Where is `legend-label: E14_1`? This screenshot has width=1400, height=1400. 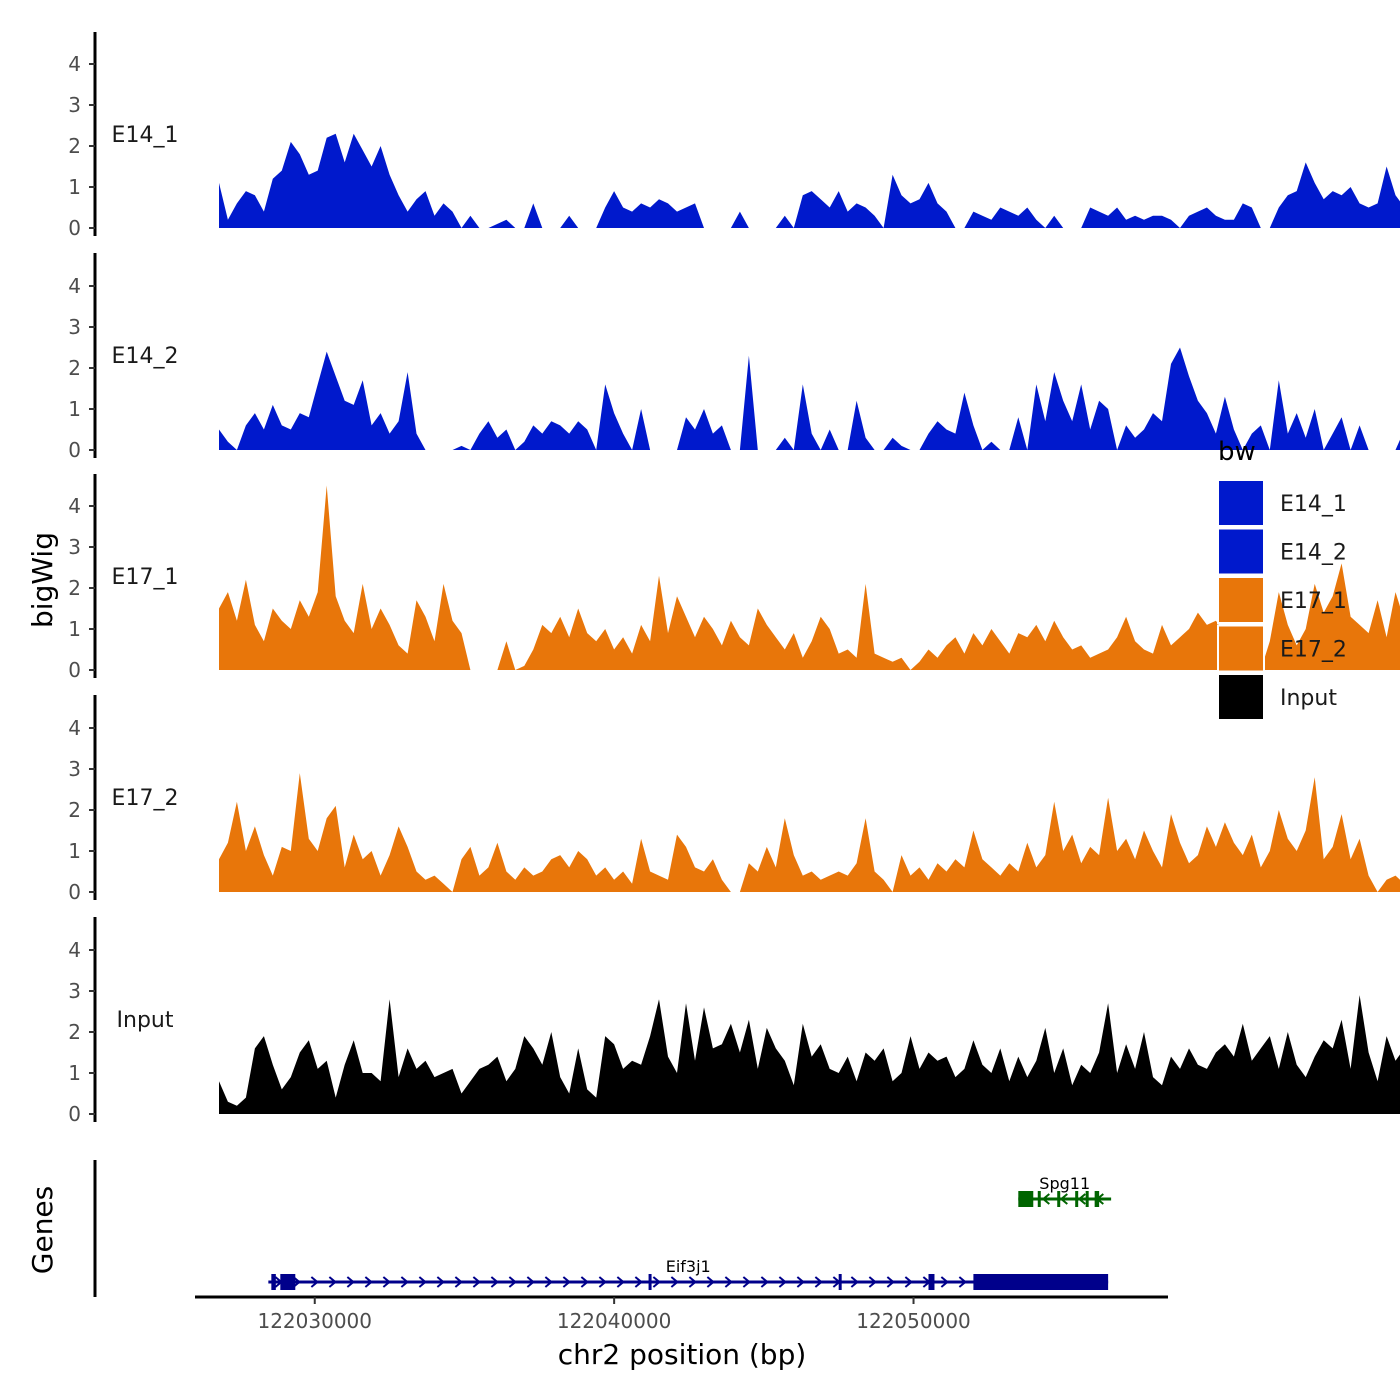
legend-label: E14_1 is located at coordinates (1313, 504).